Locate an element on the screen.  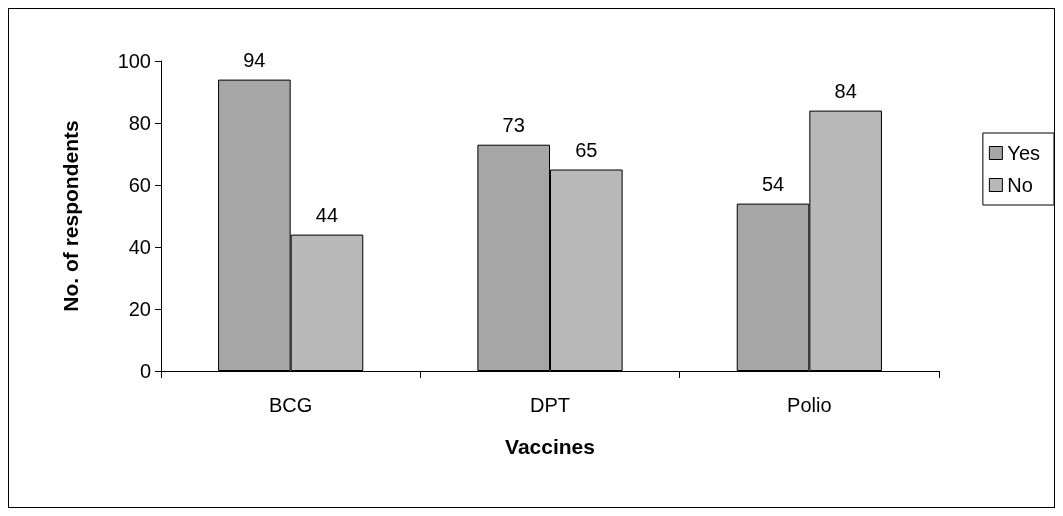
x-tick-label: BCG is located at coordinates (290, 405).